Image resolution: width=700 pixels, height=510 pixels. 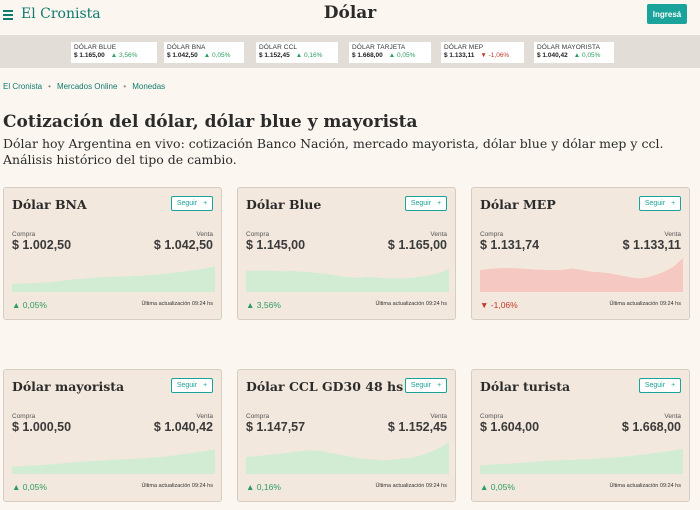 What do you see at coordinates (23, 86) in the screenshot?
I see `breadcrumb-item: El Cronista` at bounding box center [23, 86].